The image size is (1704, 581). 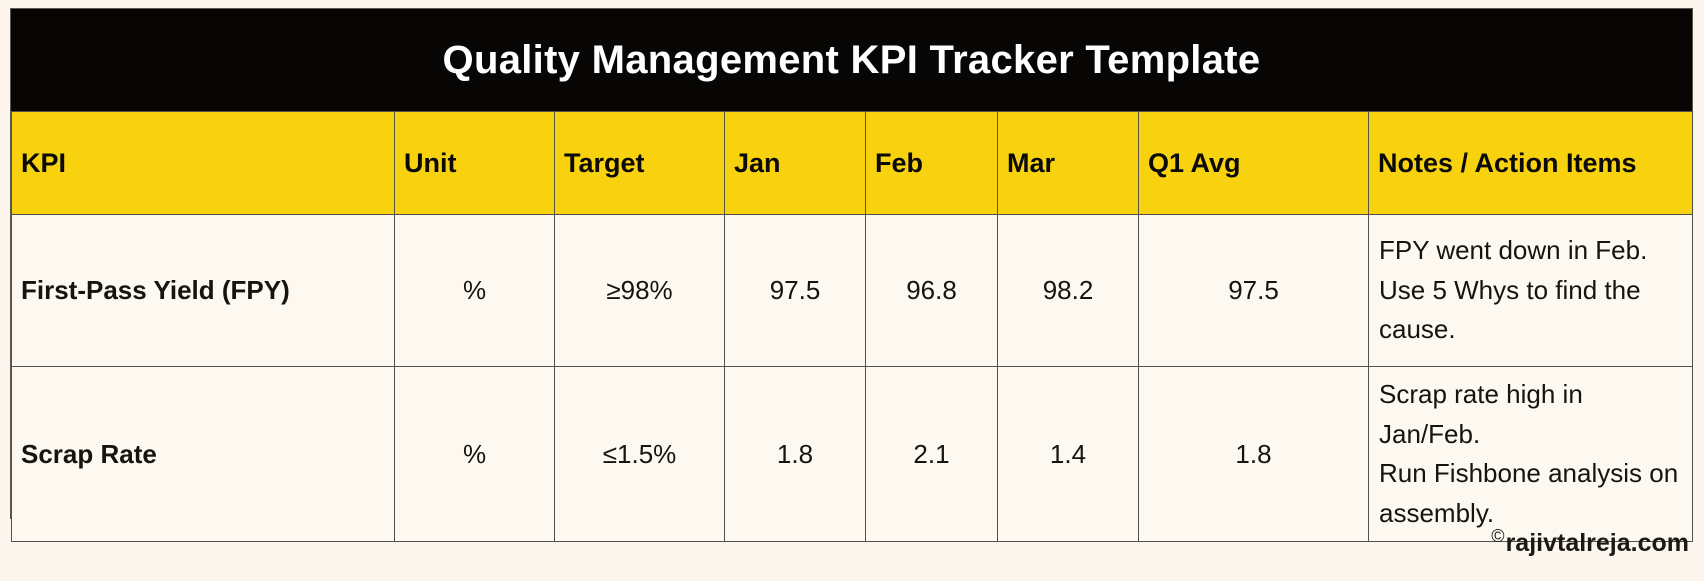 What do you see at coordinates (1481, 414) in the screenshot?
I see `note-sentence: Scrap rate high in Jan/Feb.` at bounding box center [1481, 414].